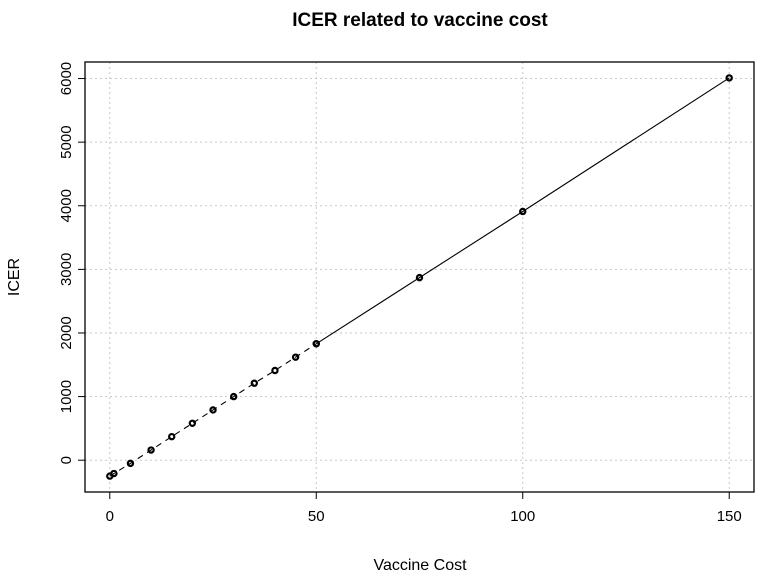 Image resolution: width=765 pixels, height=581 pixels. I want to click on y-tick-label: 4000, so click(66, 205).